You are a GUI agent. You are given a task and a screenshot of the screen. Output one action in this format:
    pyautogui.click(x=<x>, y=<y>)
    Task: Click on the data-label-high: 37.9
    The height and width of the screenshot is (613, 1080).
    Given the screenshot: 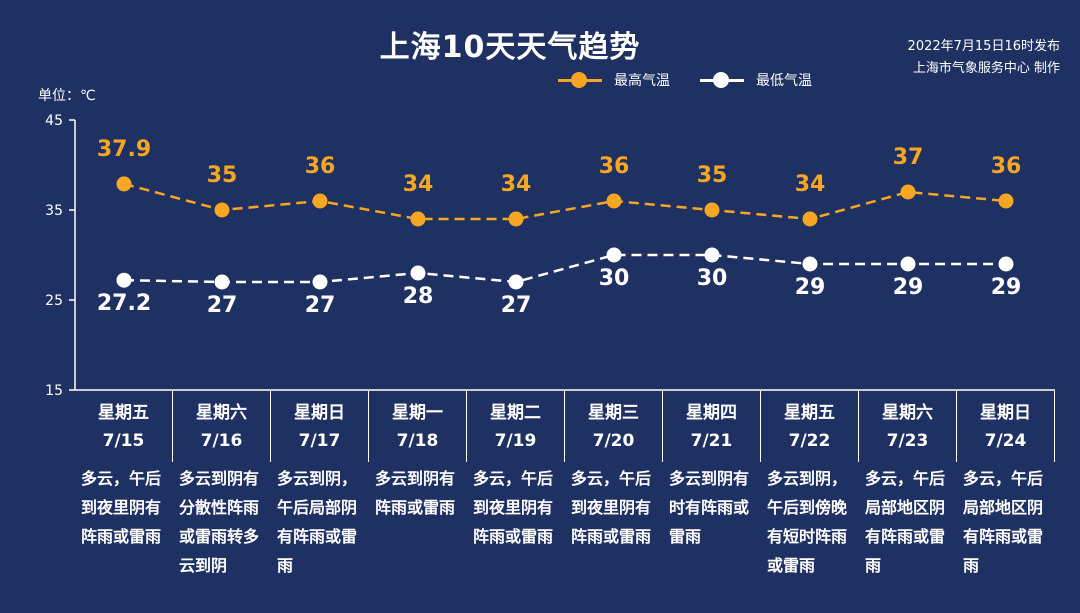 What is the action you would take?
    pyautogui.click(x=124, y=149)
    